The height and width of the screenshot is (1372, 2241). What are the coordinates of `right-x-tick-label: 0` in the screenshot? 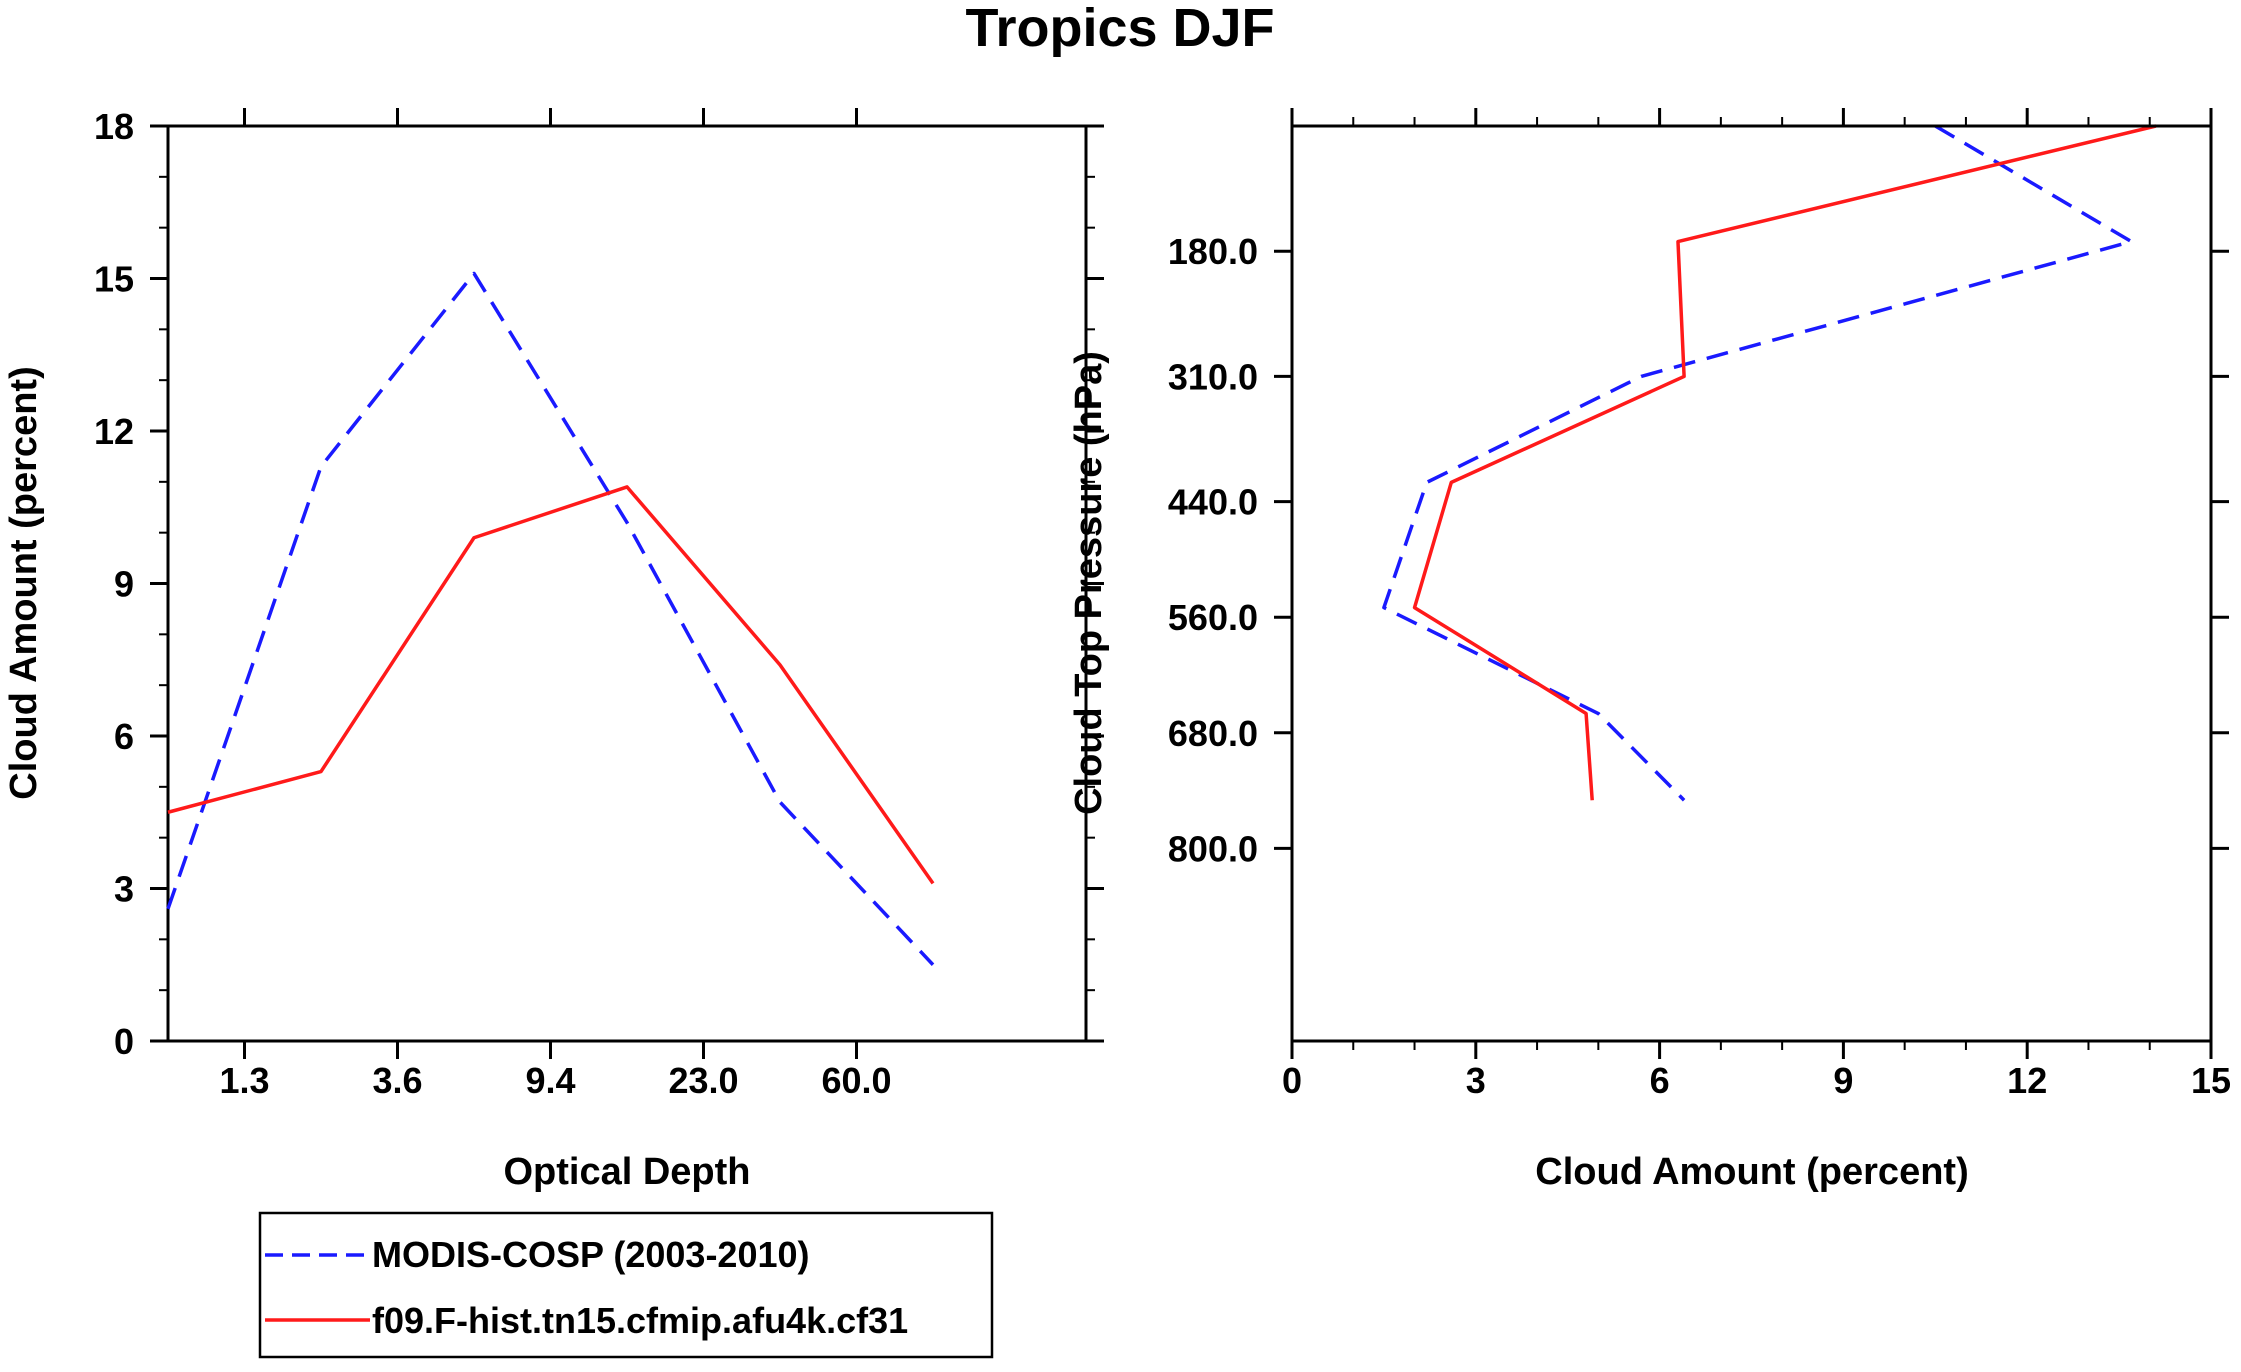 It's located at (1292, 1080).